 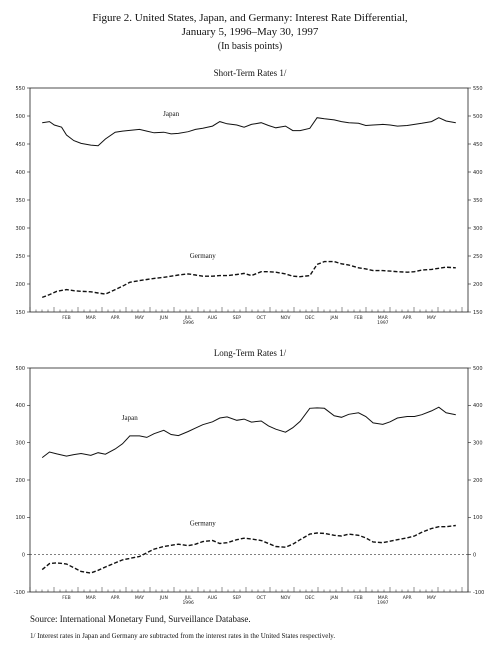 What do you see at coordinates (478, 145) in the screenshot?
I see `y-tick-label-right: 450` at bounding box center [478, 145].